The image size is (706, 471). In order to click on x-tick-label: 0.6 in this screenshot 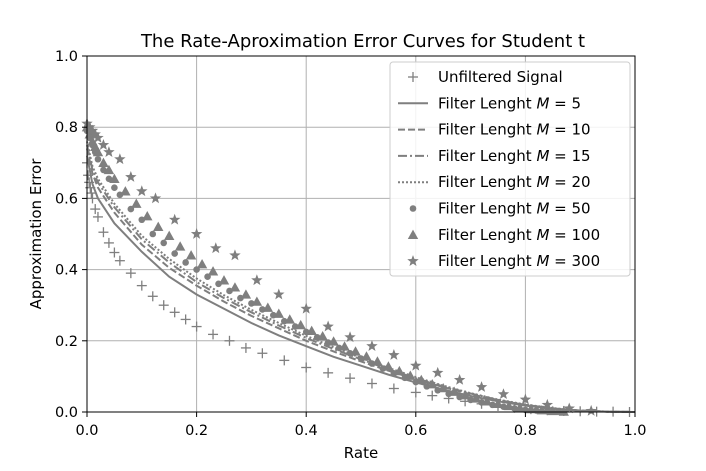, I will do `click(415, 431)`.